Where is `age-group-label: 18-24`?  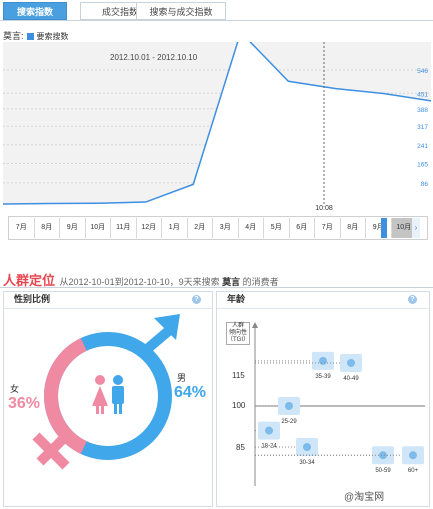 age-group-label: 18-24 is located at coordinates (269, 447).